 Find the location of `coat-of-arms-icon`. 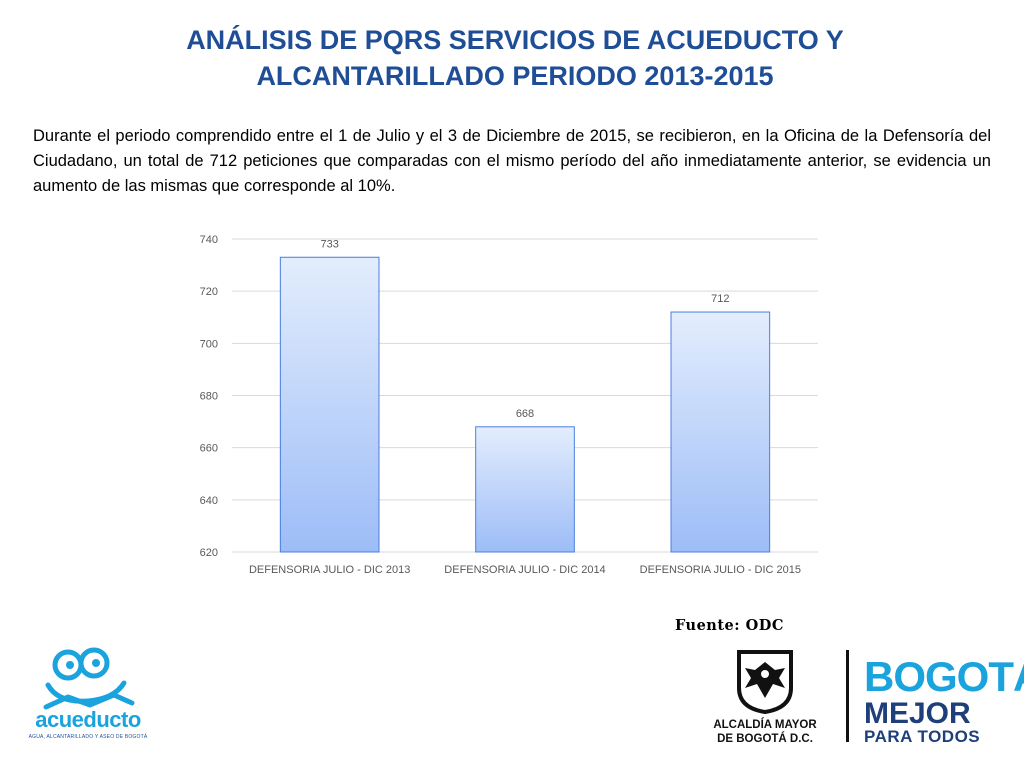

coat-of-arms-icon is located at coordinates (765, 682).